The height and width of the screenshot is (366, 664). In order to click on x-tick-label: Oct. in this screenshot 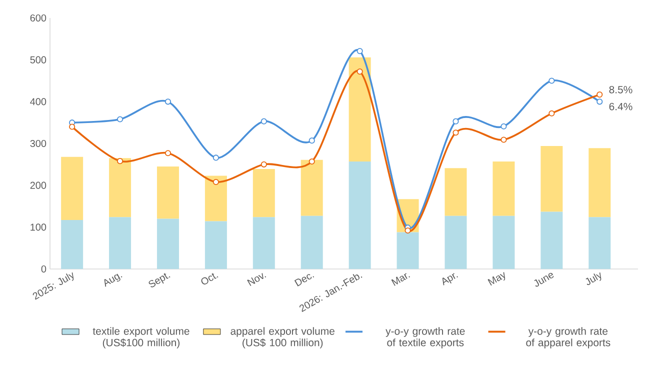, I will do `click(209, 278)`.